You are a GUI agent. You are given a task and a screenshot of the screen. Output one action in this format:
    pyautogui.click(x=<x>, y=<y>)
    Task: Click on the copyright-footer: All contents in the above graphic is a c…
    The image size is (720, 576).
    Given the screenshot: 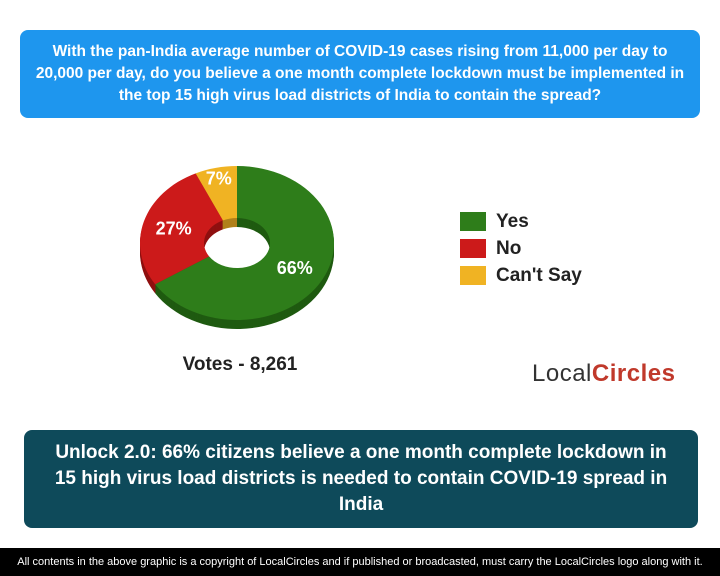 What is the action you would take?
    pyautogui.click(x=360, y=562)
    